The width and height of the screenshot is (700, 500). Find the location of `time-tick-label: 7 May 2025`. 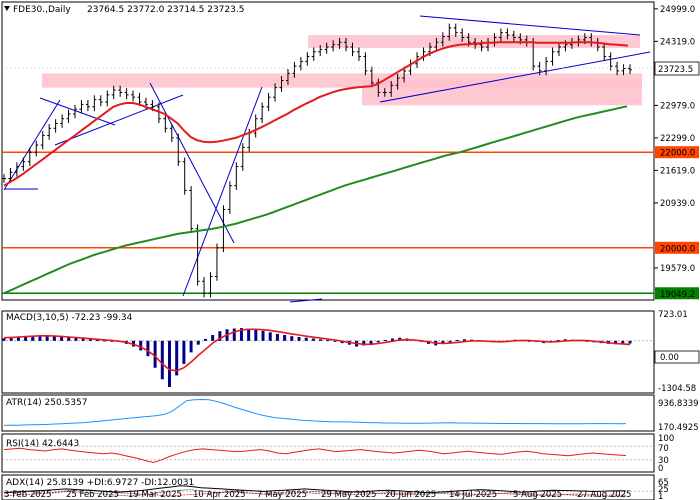

time-tick-label: 7 May 2025 is located at coordinates (282, 495).